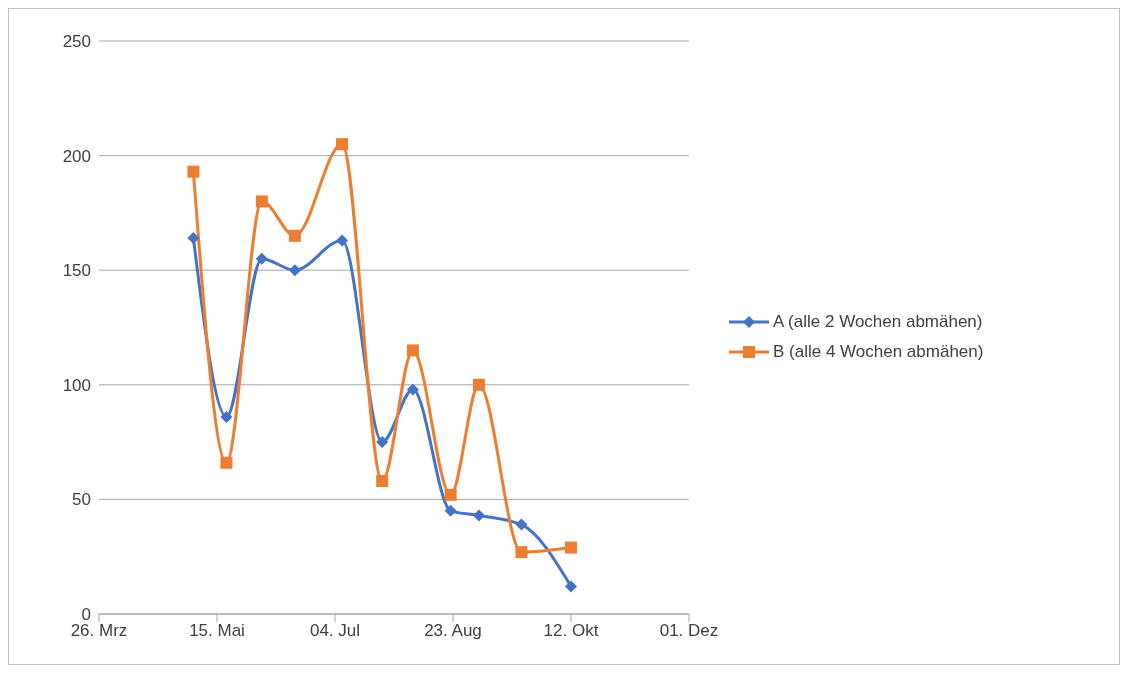 Image resolution: width=1132 pixels, height=675 pixels. Describe the element at coordinates (217, 631) in the screenshot. I see `x-tick-label: 15. Mai` at that location.